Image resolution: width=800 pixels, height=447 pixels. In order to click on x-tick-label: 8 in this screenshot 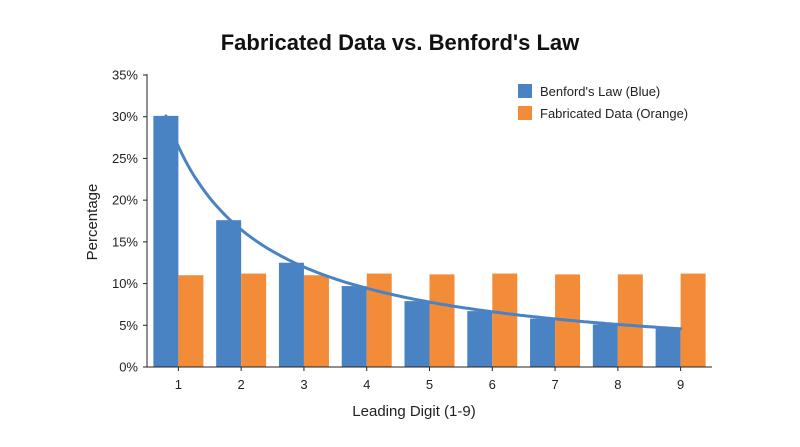, I will do `click(617, 384)`.